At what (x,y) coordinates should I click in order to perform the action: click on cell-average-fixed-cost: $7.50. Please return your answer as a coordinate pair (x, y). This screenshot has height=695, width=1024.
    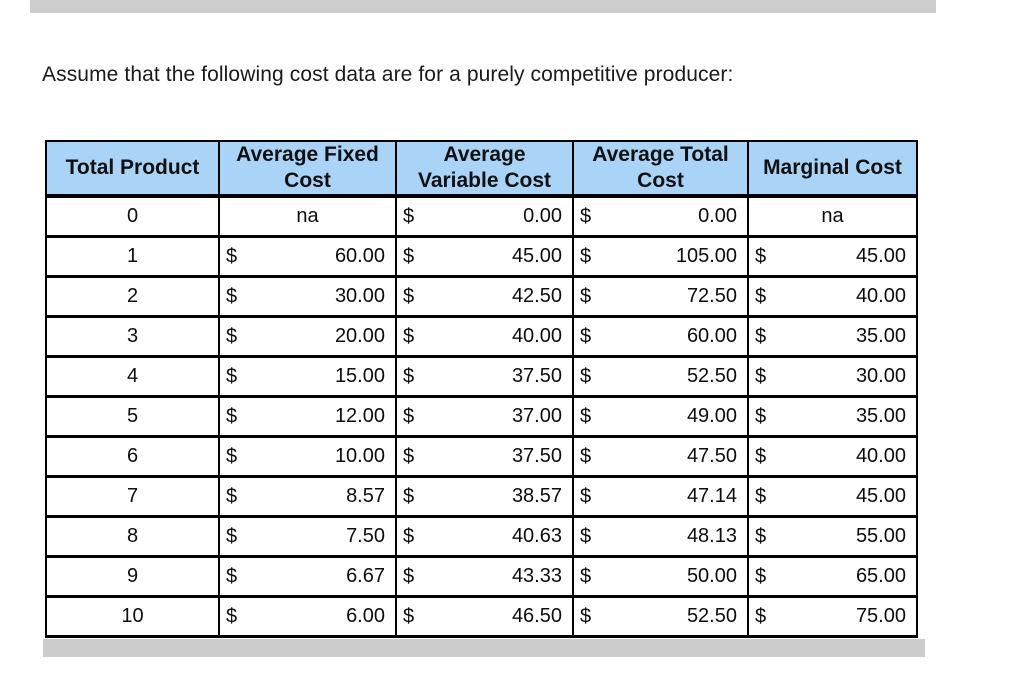
    Looking at the image, I should click on (307, 536).